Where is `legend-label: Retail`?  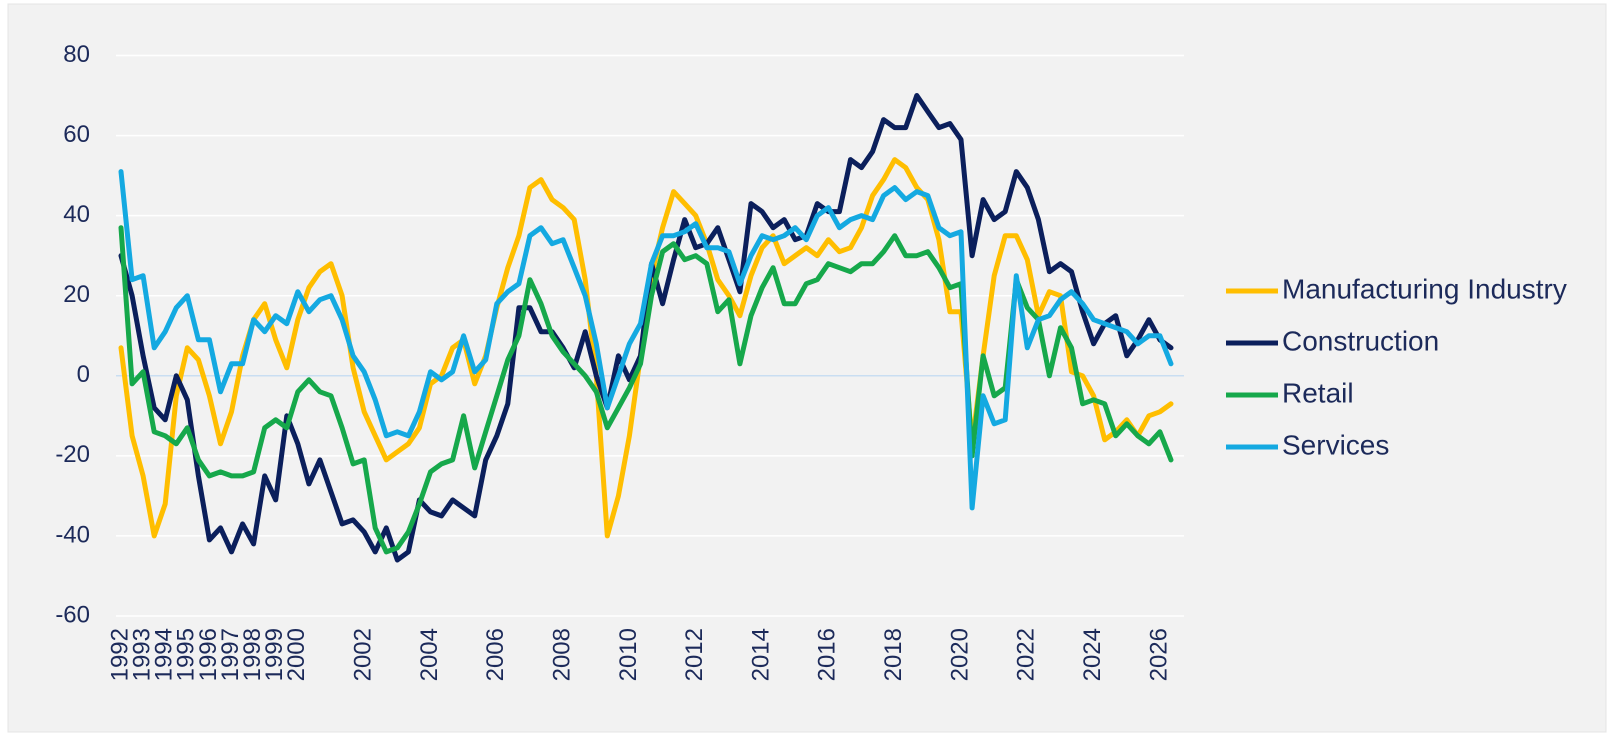
legend-label: Retail is located at coordinates (1318, 392).